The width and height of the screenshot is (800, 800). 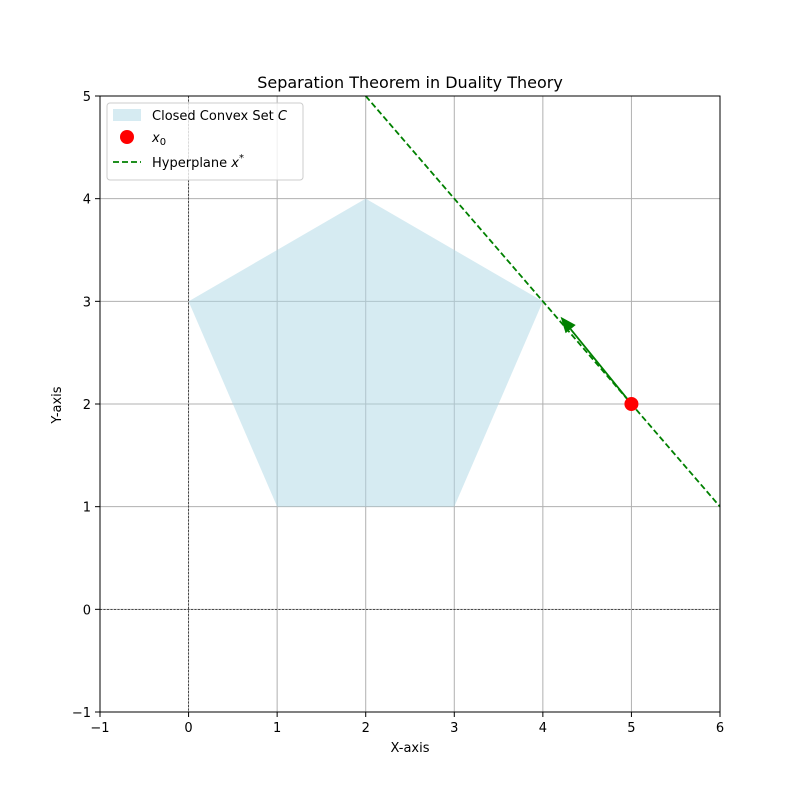 I want to click on x-tick-label: 1, so click(x=277, y=728).